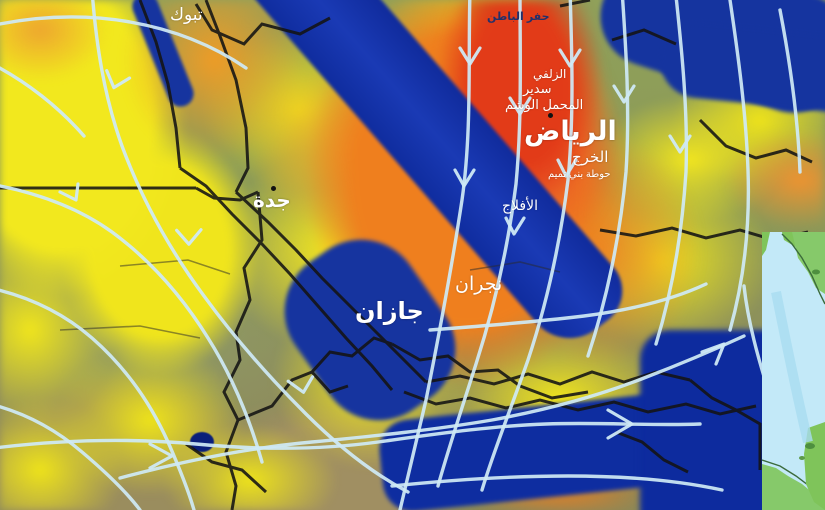  I want to click on city-label-al-mahmal-al-washm: المحمل الوشم, so click(544, 104).